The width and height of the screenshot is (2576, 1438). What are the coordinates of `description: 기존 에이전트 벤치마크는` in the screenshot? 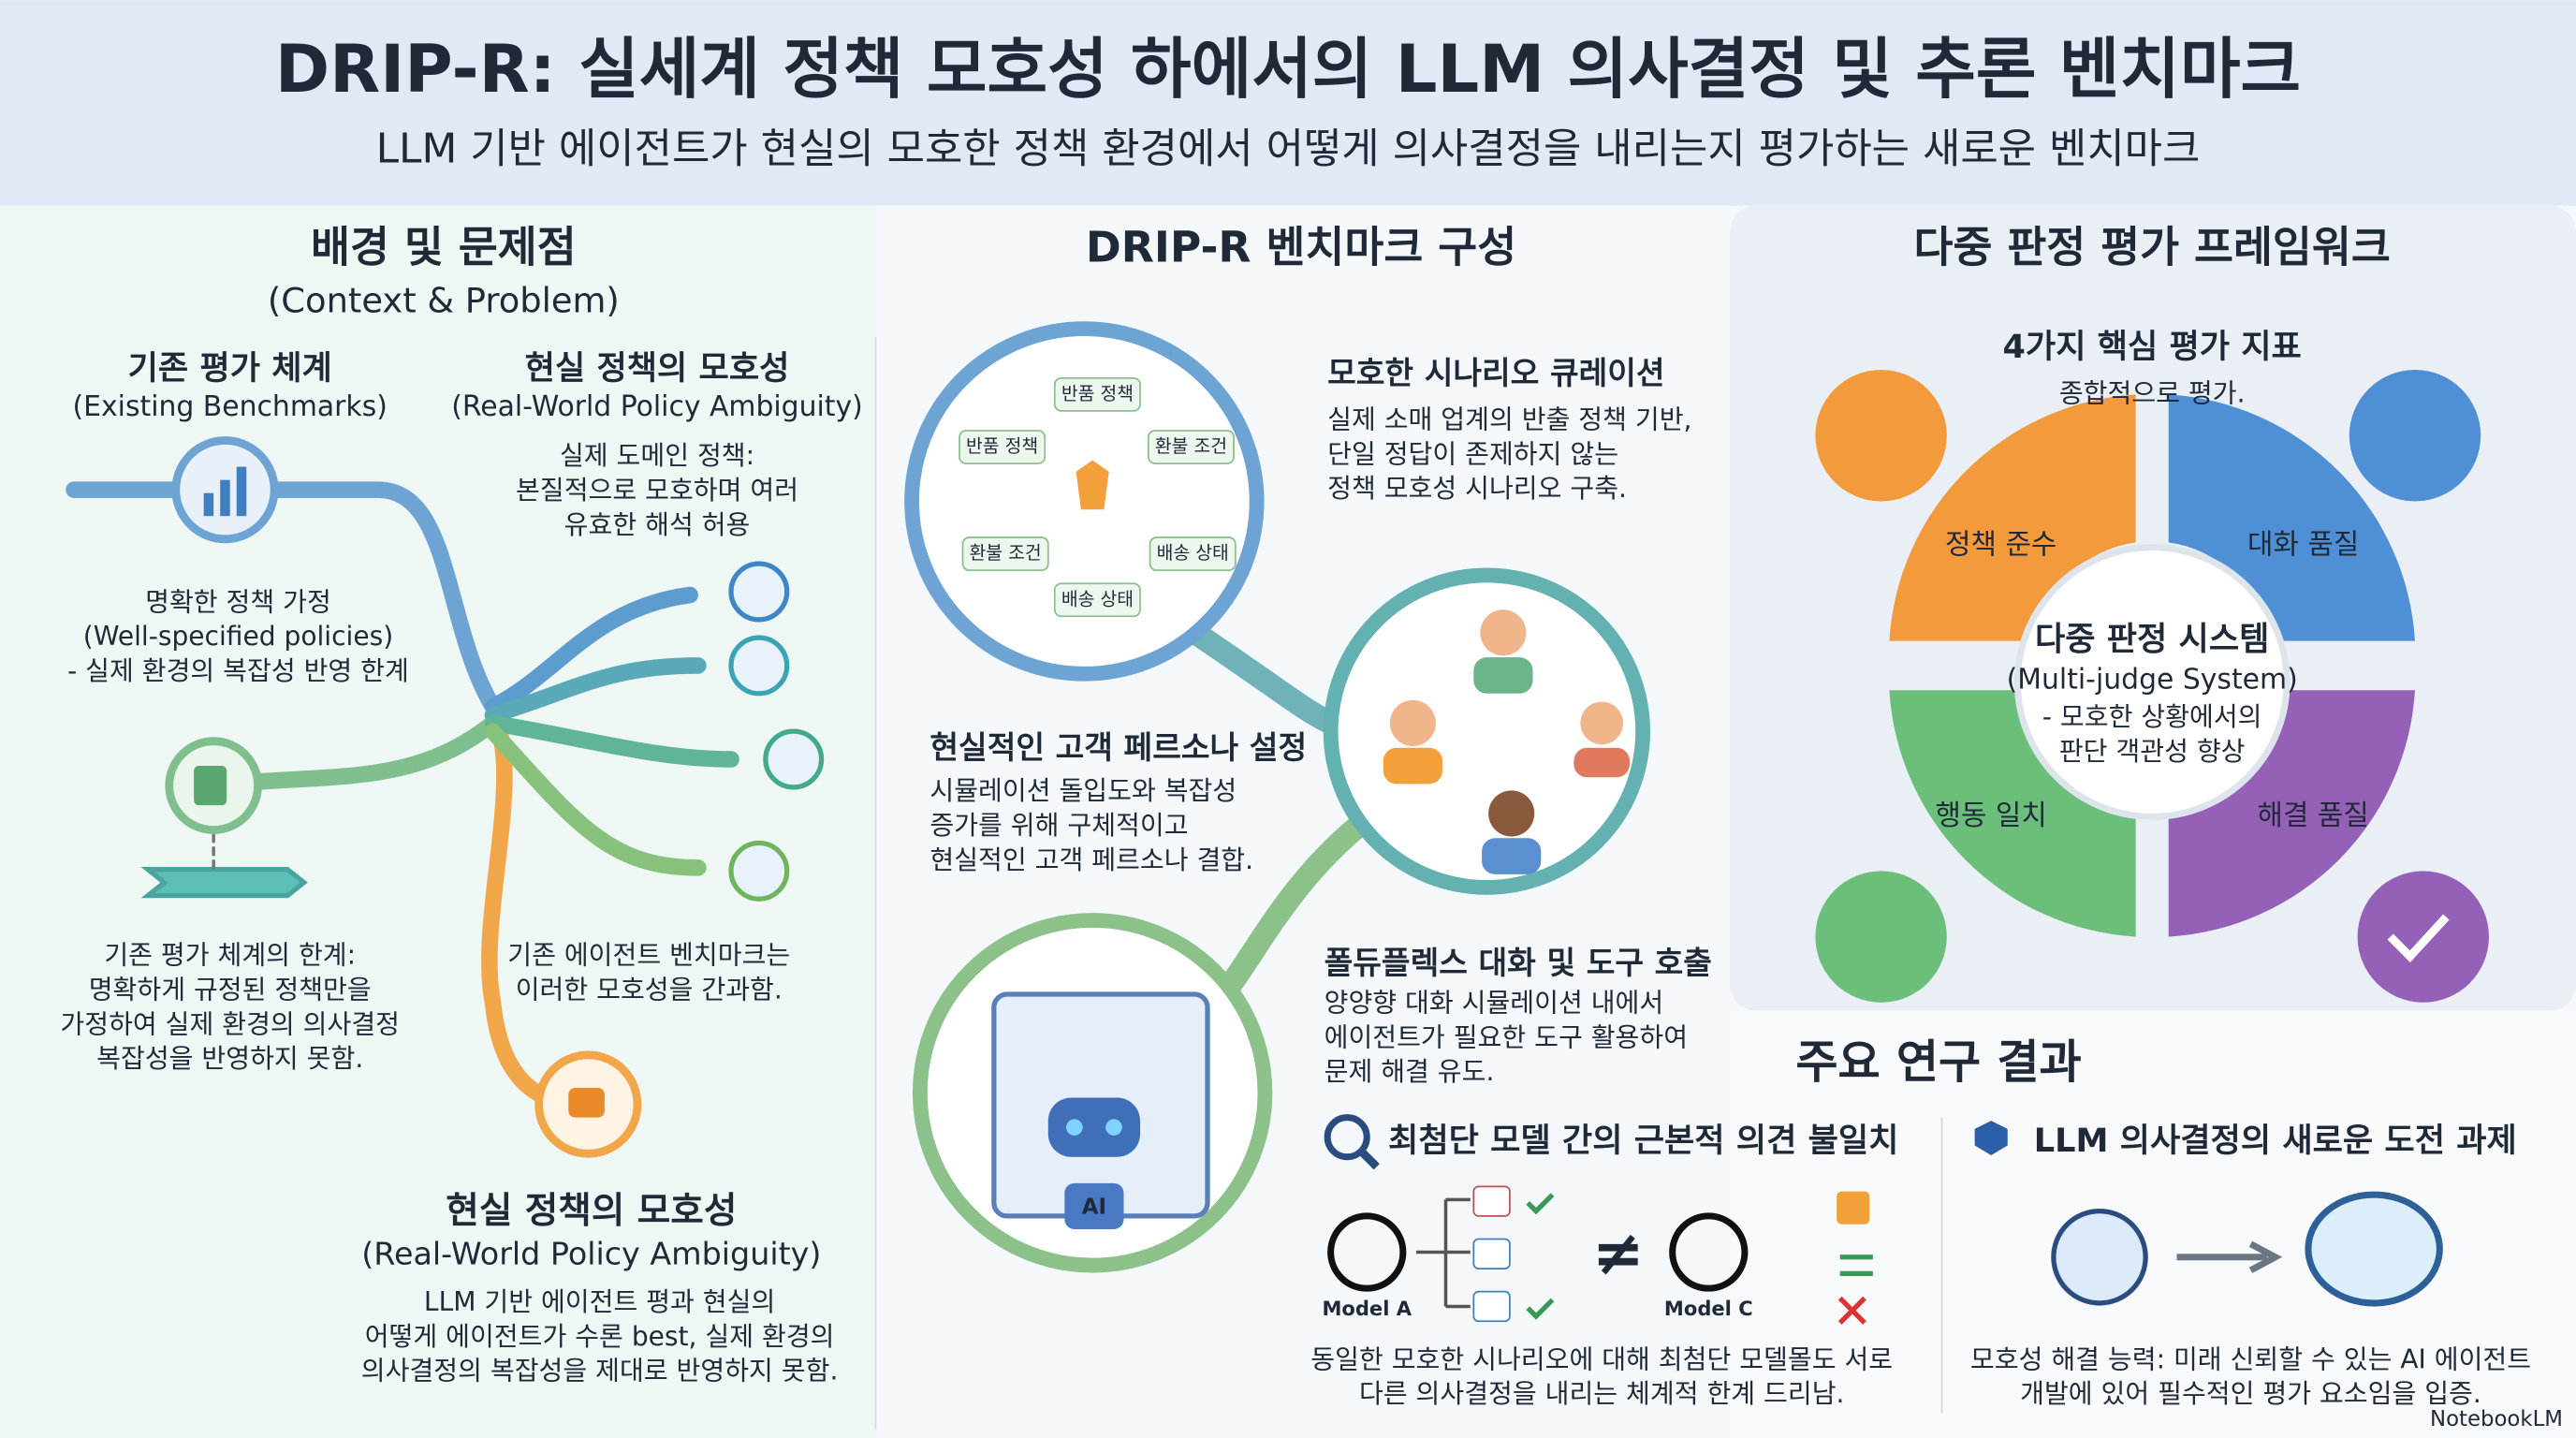 It's located at (648, 955).